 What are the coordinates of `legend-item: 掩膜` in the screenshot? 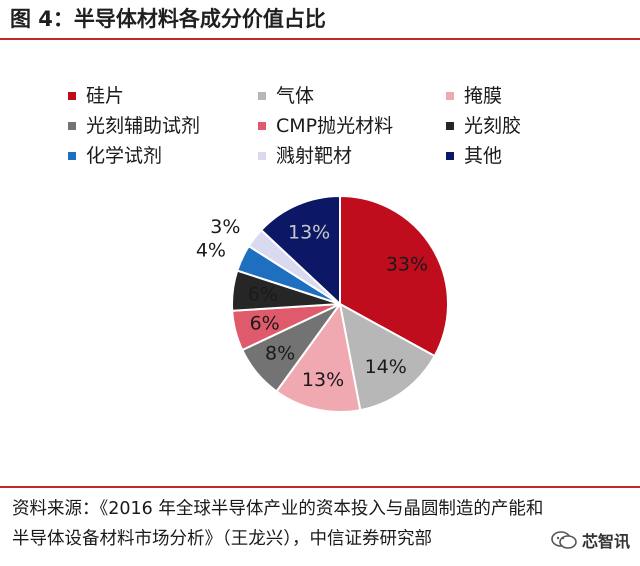 It's located at (474, 96).